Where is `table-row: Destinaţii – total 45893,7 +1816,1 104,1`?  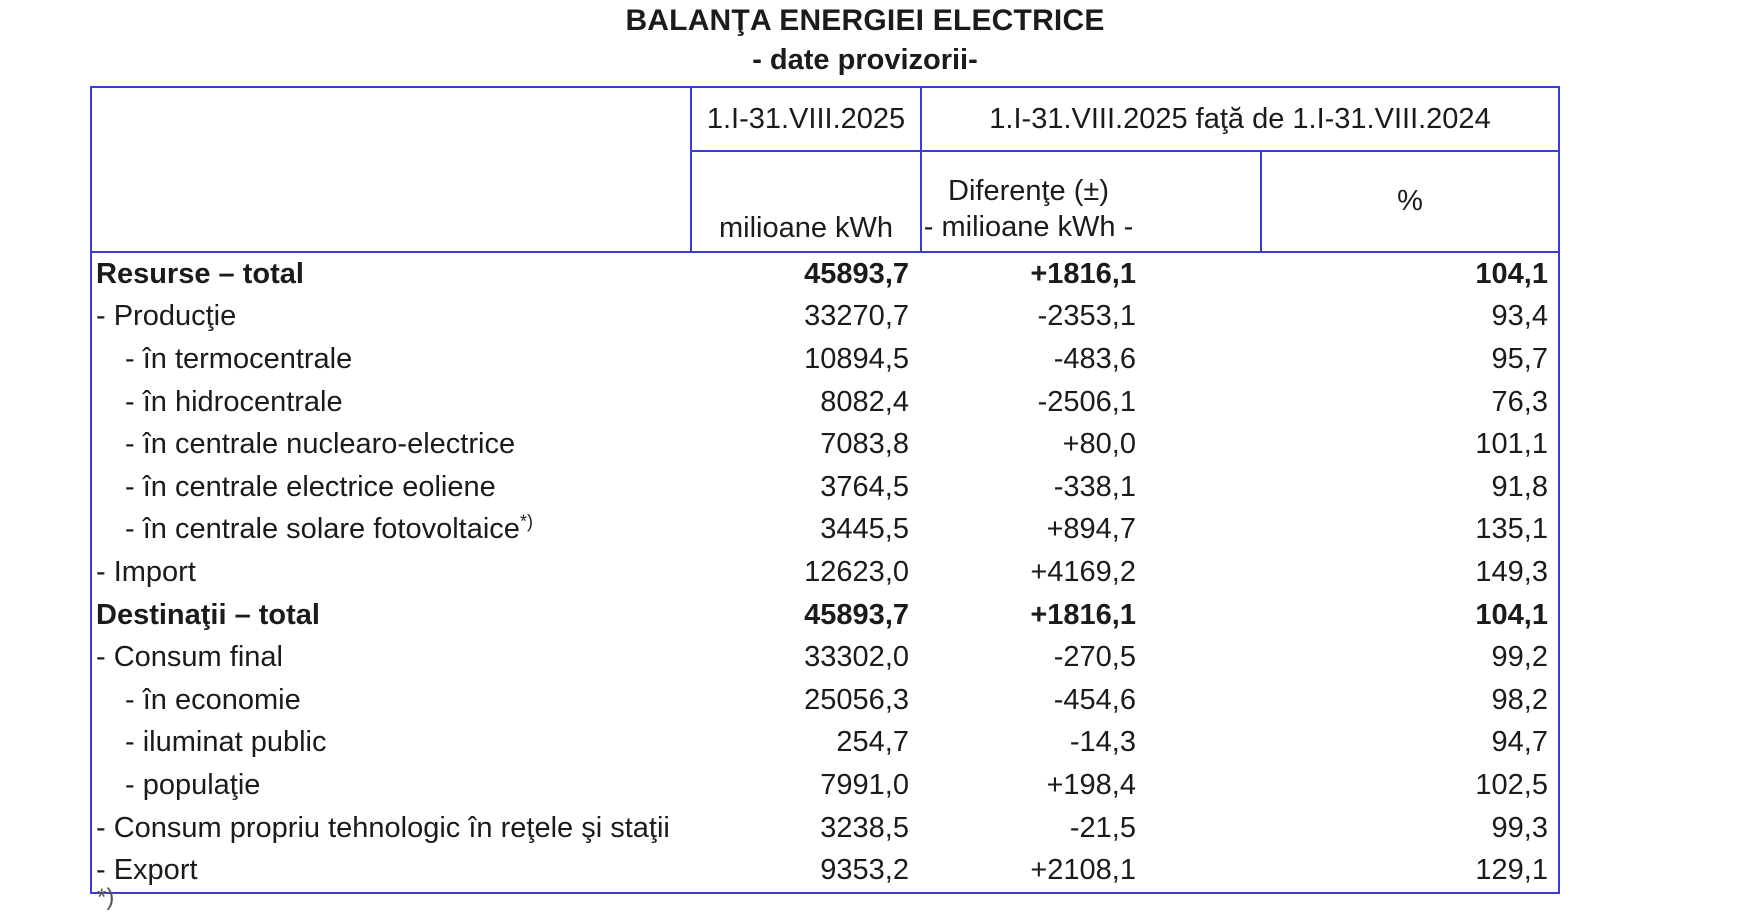 table-row: Destinaţii – total 45893,7 +1816,1 104,1 is located at coordinates (825, 615).